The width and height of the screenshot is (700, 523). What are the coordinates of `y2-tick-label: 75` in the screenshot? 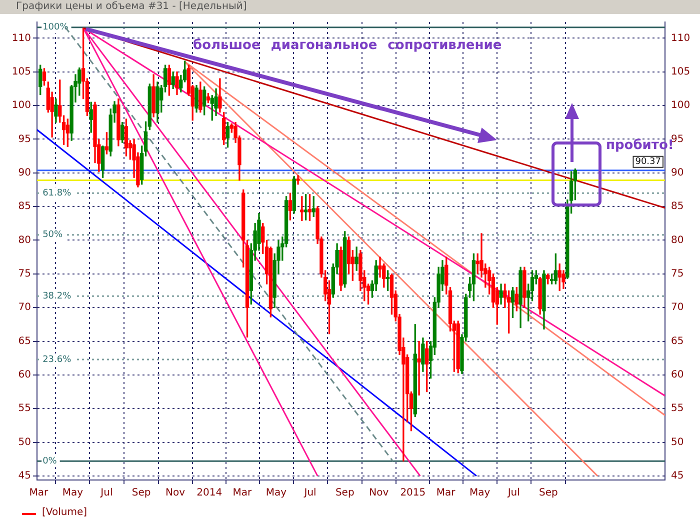 It's located at (677, 274).